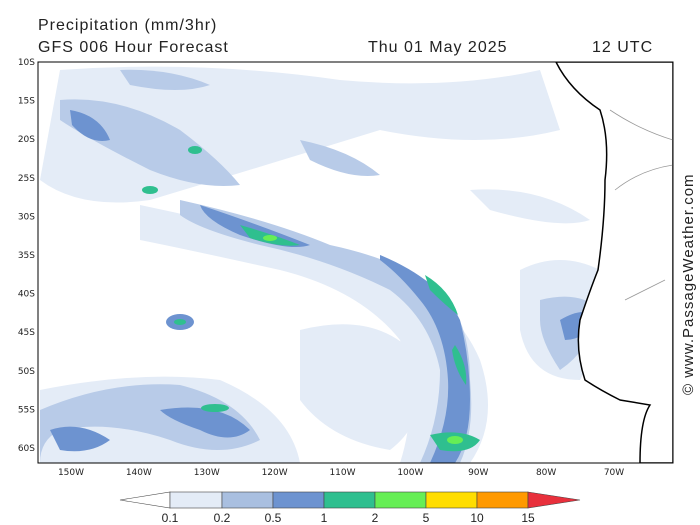  I want to click on subtitle: GFS 006 Hour Forecast, so click(133, 47).